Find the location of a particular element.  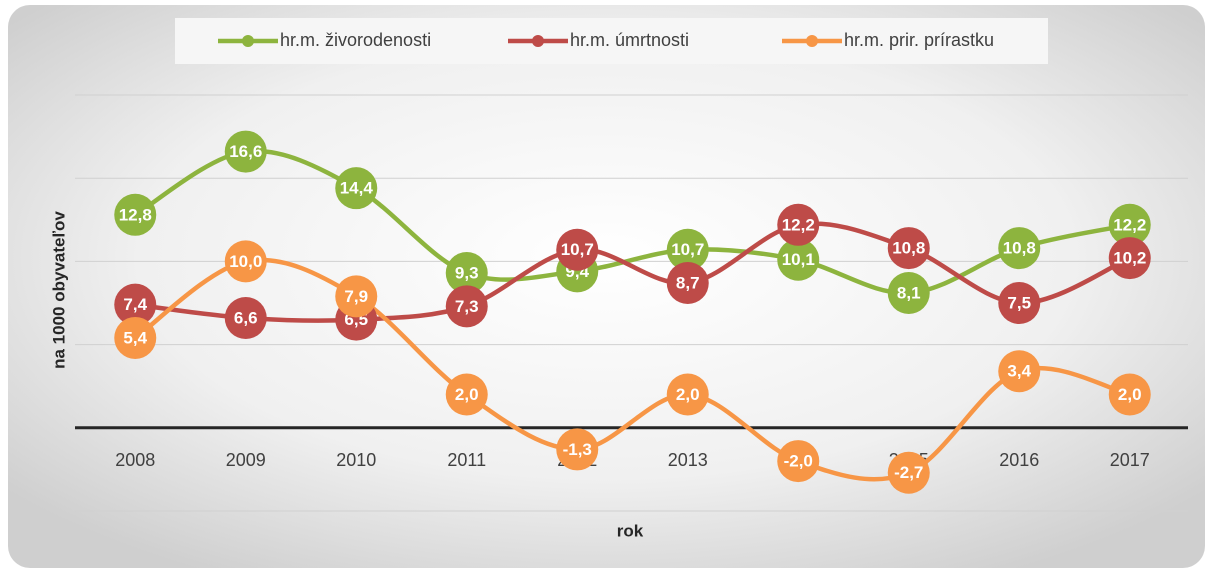

legend-item: hr.m. úmrtnosti is located at coordinates (598, 40).